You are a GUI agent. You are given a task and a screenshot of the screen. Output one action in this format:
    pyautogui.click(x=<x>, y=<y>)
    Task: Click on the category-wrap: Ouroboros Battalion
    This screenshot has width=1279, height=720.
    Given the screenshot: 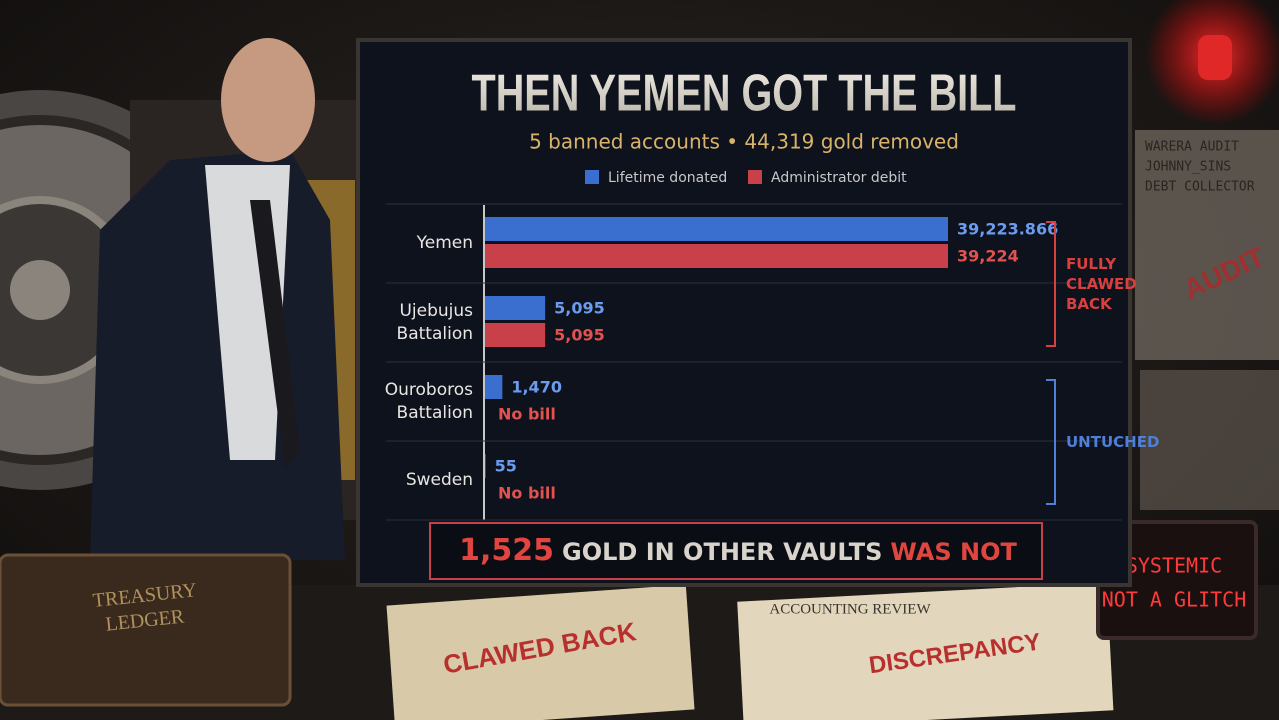 What is the action you would take?
    pyautogui.click(x=426, y=401)
    